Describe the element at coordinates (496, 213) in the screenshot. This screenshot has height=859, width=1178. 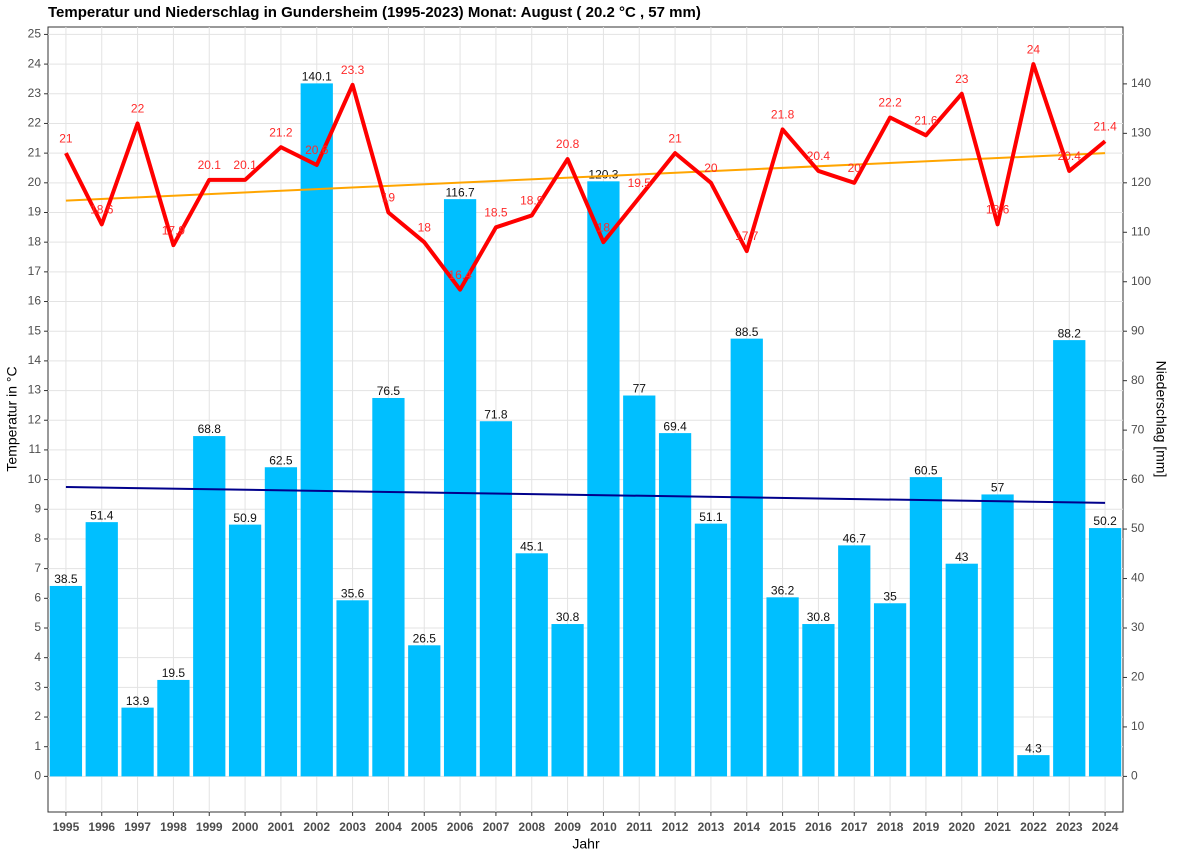
I see `line-label: 18.5` at that location.